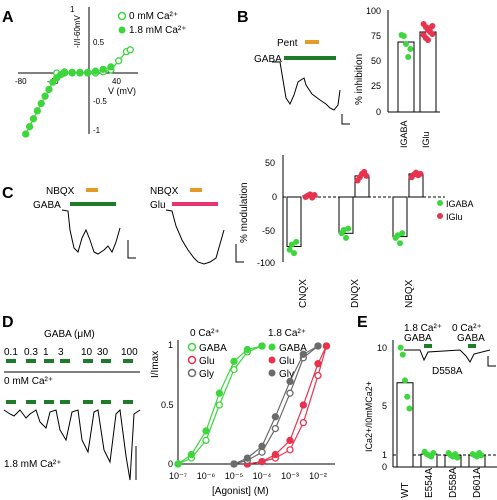 This screenshot has width=497, height=500. What do you see at coordinates (11, 352) in the screenshot?
I see `panel-d-conc-0: 0.1` at bounding box center [11, 352].